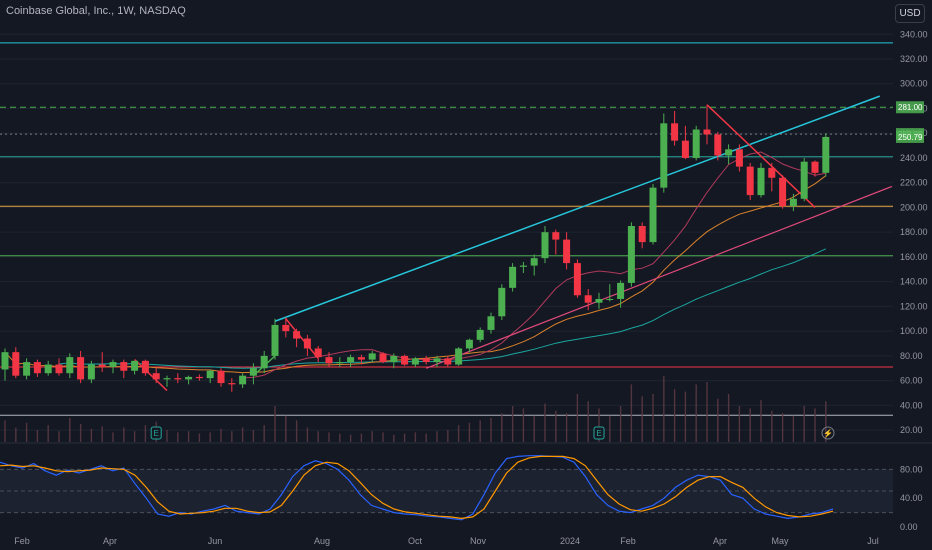 This screenshot has width=932, height=550. Describe the element at coordinates (910, 107) in the screenshot. I see `price-tag-box` at that location.